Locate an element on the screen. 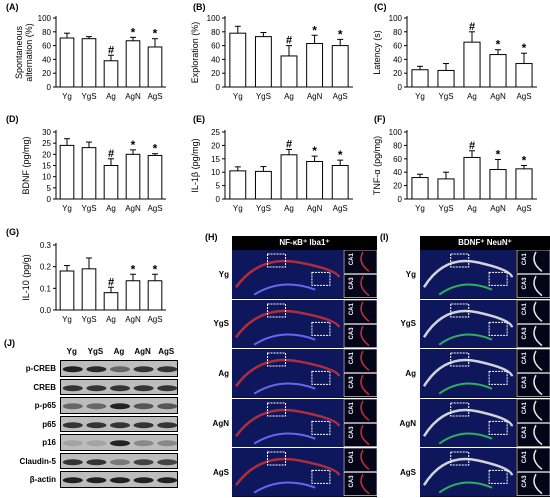  protein-label: p16 is located at coordinates (49, 442).